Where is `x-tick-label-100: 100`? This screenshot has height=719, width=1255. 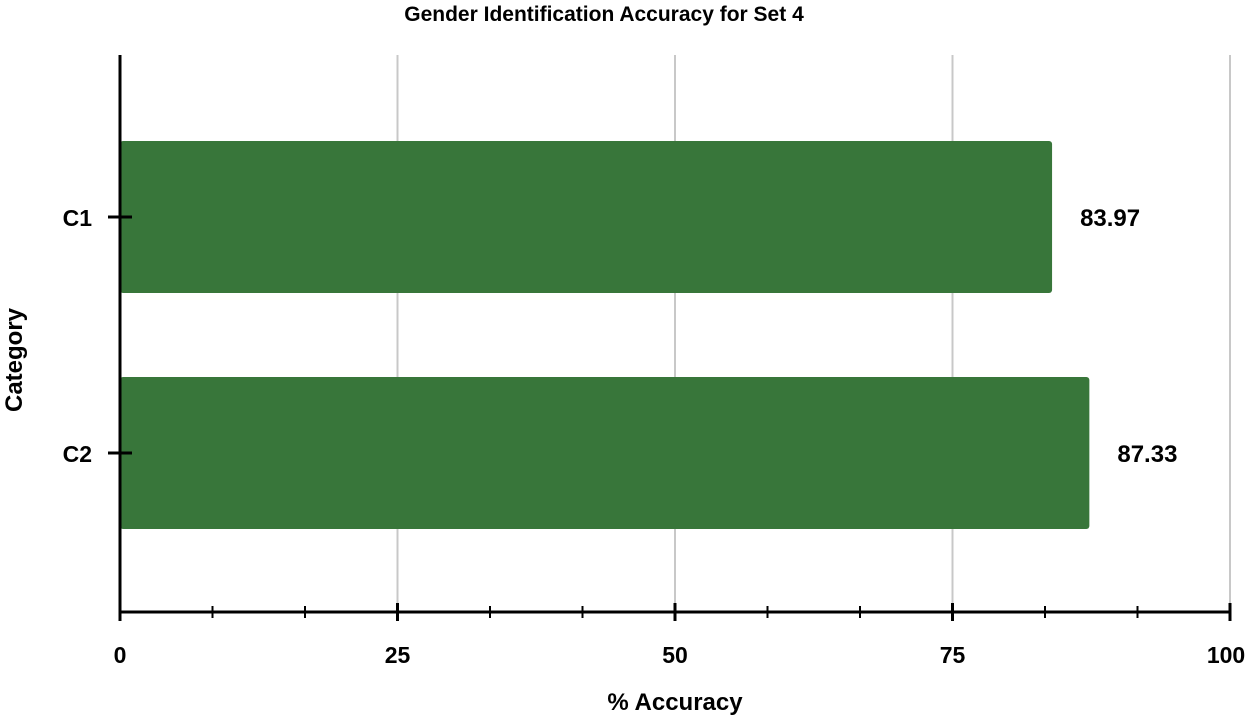 x-tick-label-100: 100 is located at coordinates (1226, 655).